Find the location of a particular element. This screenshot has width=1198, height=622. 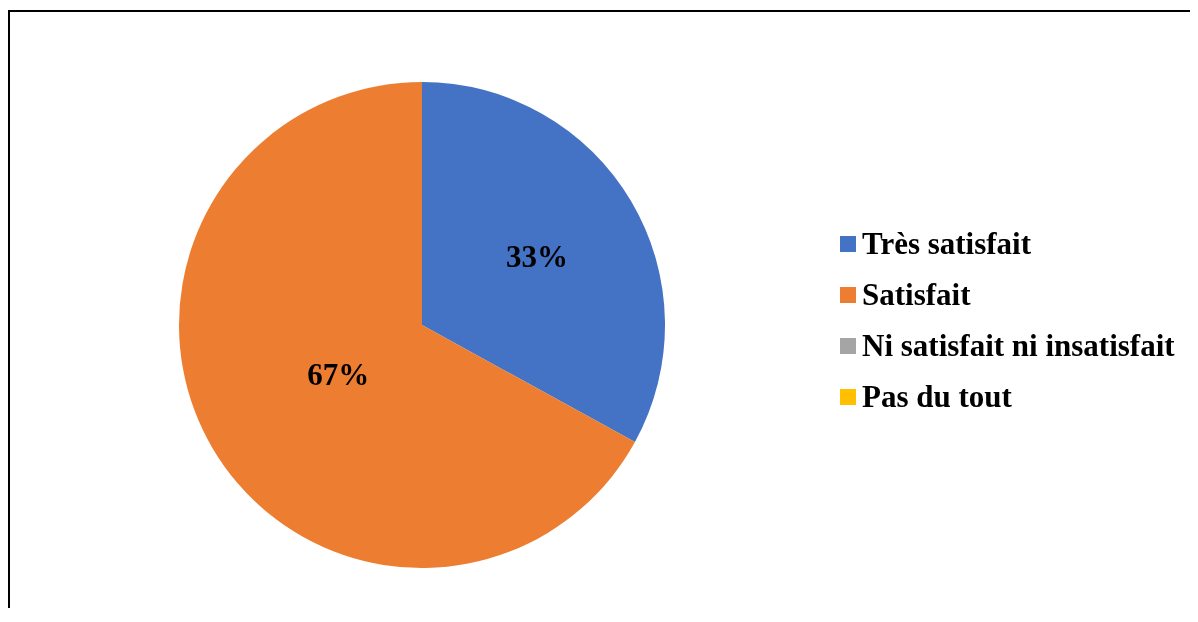

legend-label: Ni satisfait ni insatisfait is located at coordinates (1018, 345).